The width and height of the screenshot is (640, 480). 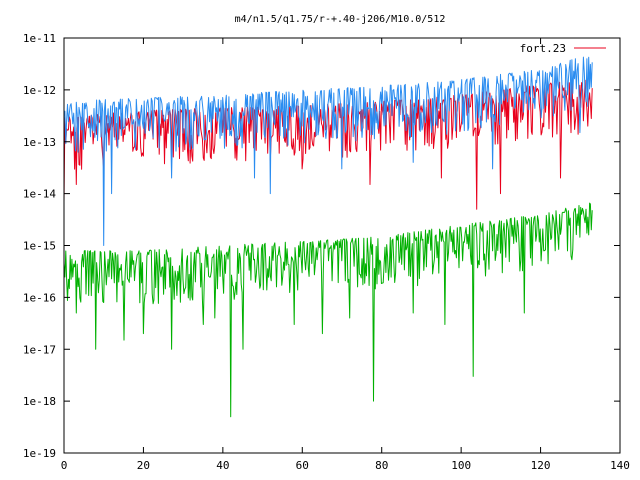 What do you see at coordinates (39, 38) in the screenshot?
I see `y-tick-label: 1e-11` at bounding box center [39, 38].